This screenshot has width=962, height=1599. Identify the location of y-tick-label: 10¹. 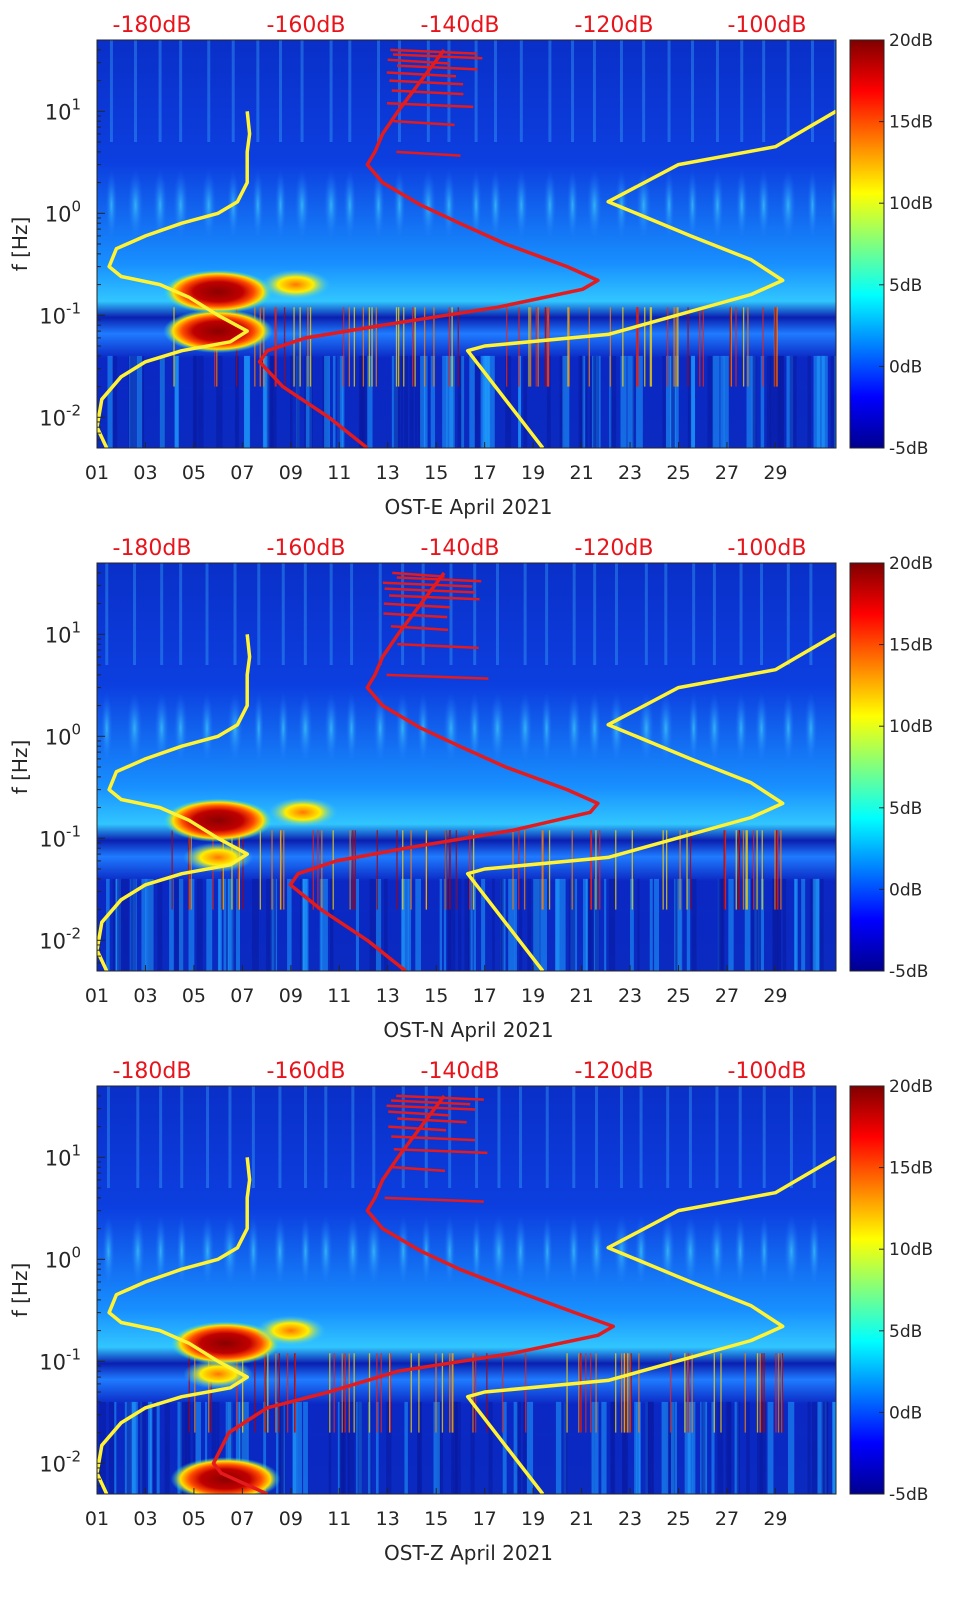
(63, 632).